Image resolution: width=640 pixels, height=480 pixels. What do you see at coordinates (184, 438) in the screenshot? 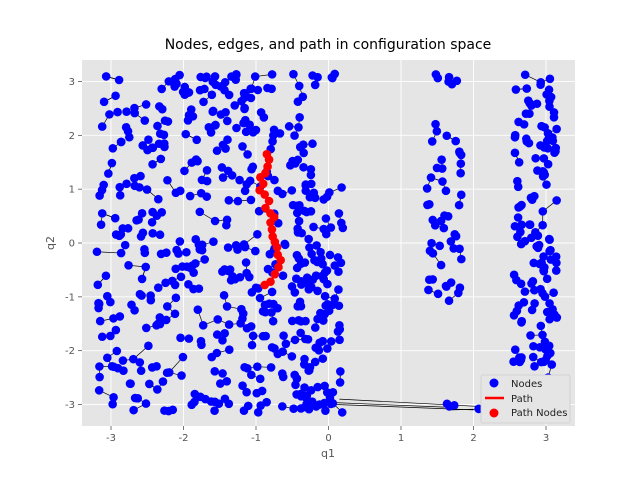
I see `x-tick-label: -2` at bounding box center [184, 438].